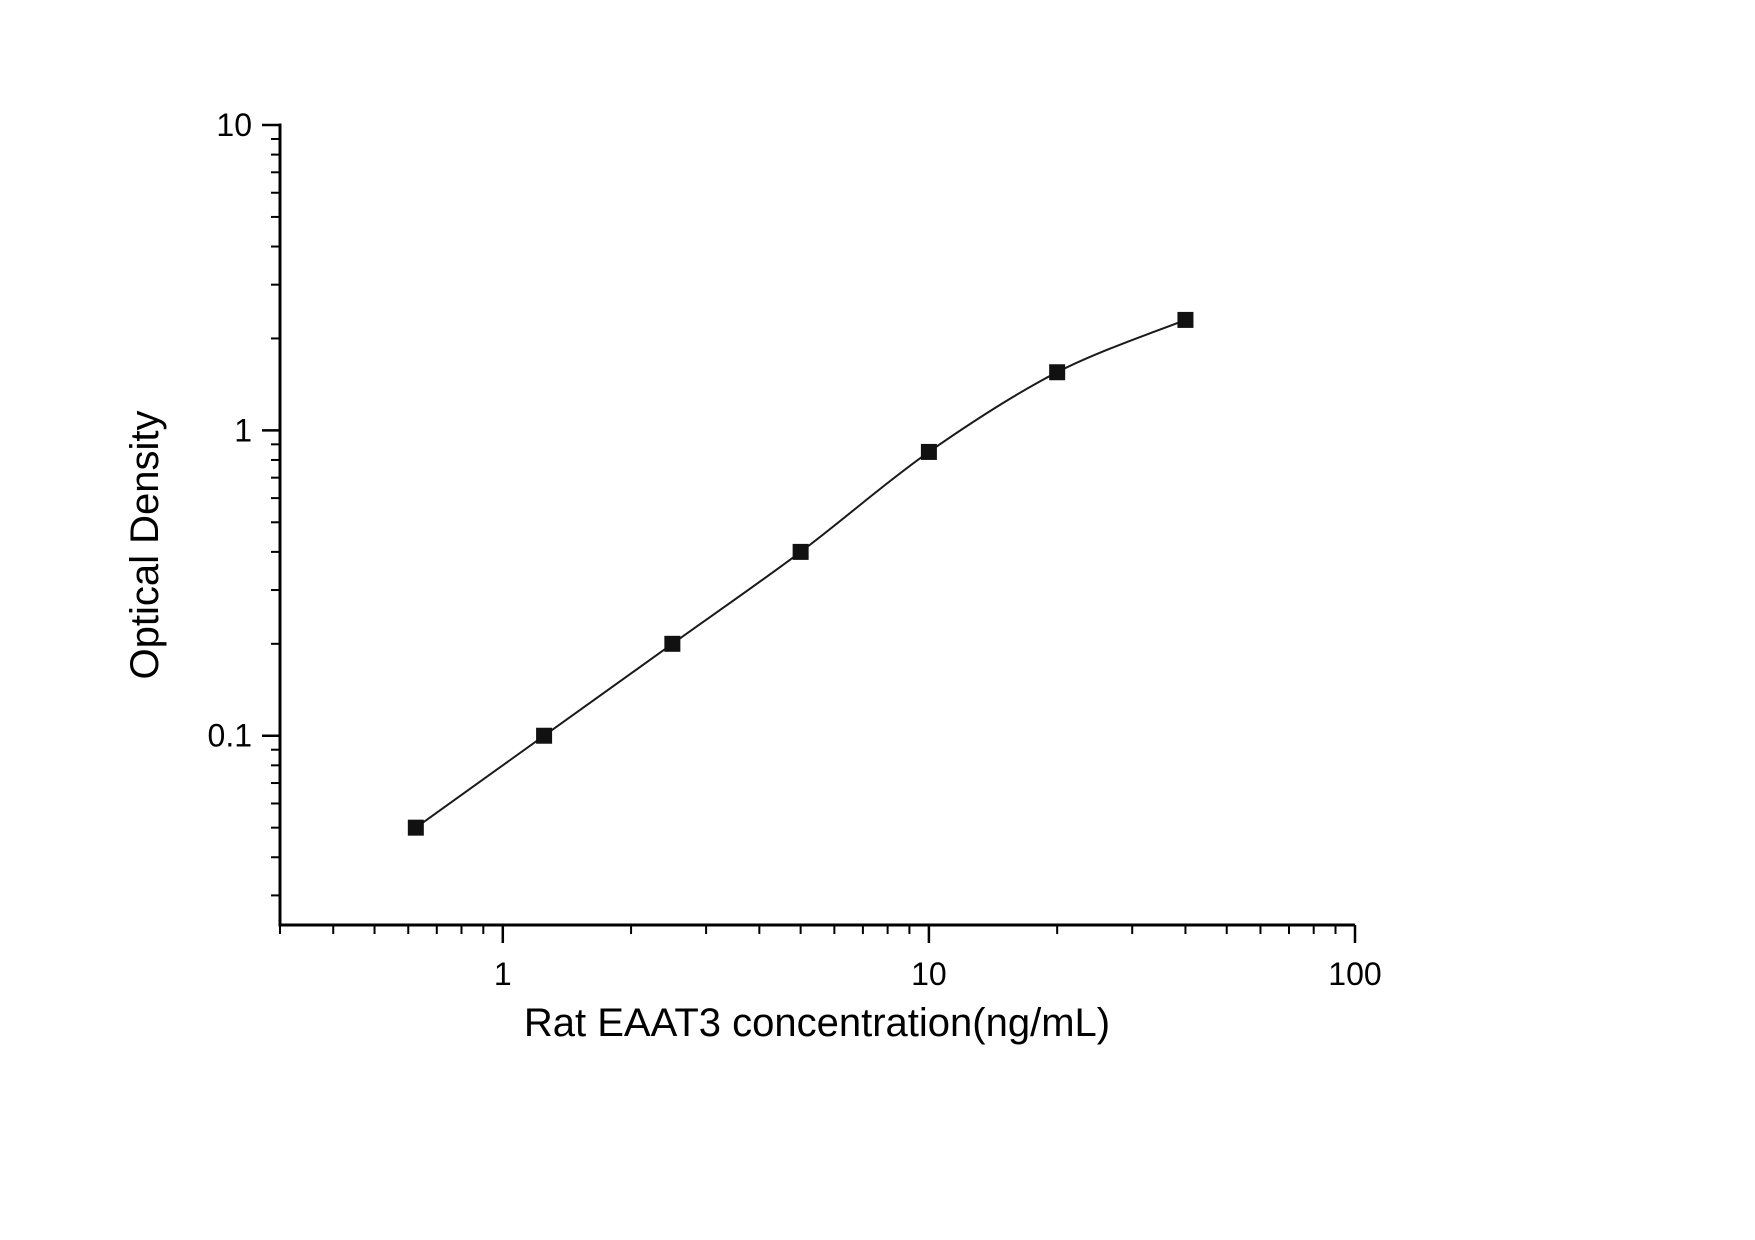 The height and width of the screenshot is (1240, 1755). Describe the element at coordinates (234, 125) in the screenshot. I see `y-tick-label: 10` at that location.